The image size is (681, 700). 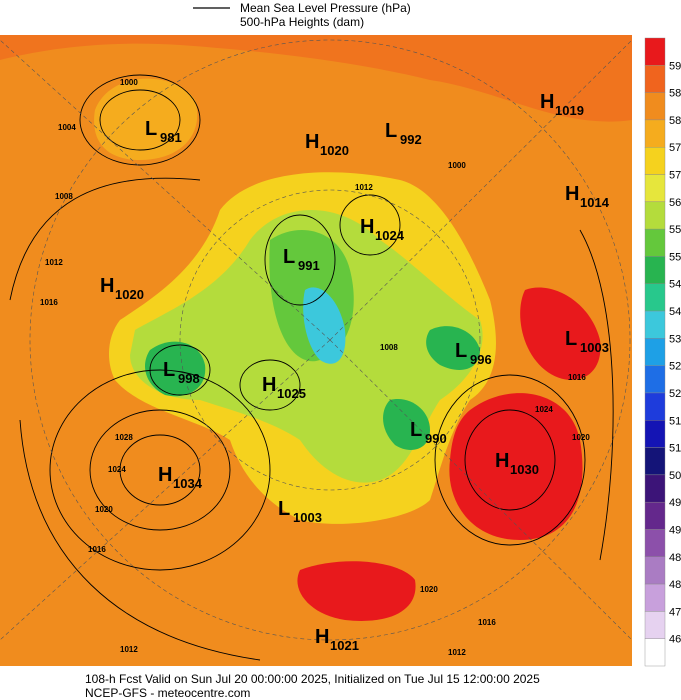 What do you see at coordinates (675, 367) in the screenshot?
I see `colorbar-label: 528` at bounding box center [675, 367].